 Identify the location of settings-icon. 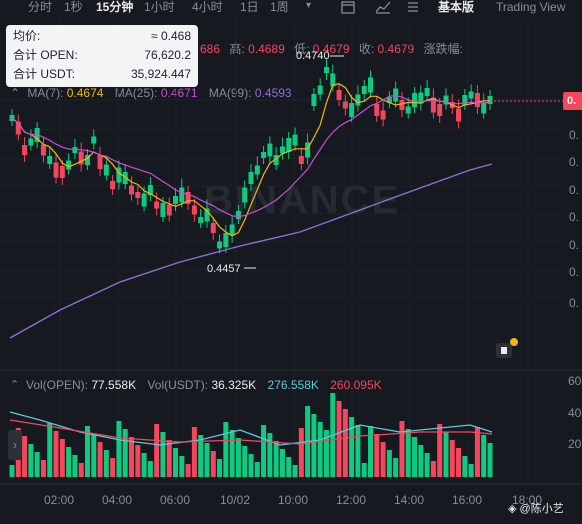
(348, 7).